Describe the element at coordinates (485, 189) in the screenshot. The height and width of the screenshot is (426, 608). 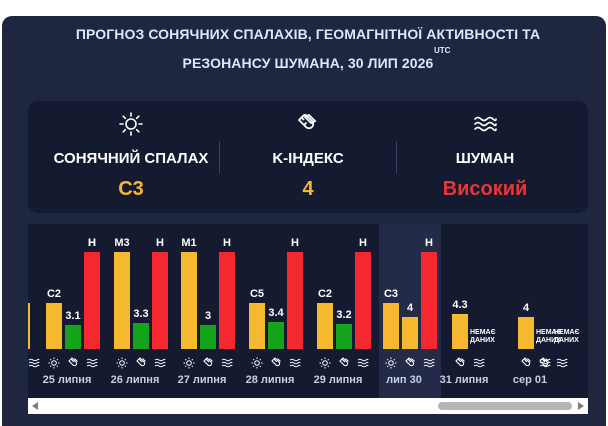
I see `schumann-value: Високий` at that location.